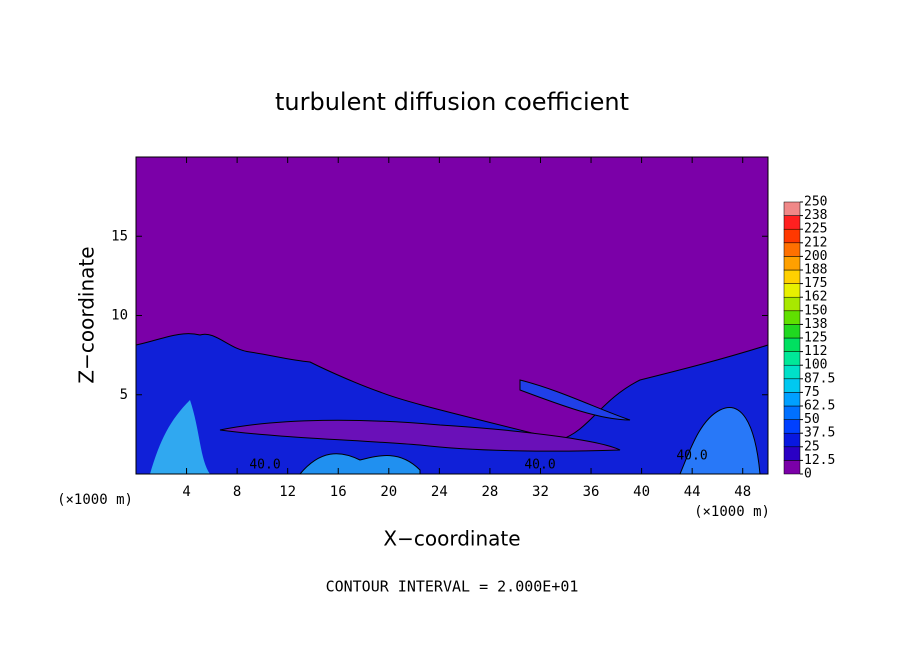  Describe the element at coordinates (388, 492) in the screenshot. I see `x-tick-label: 20` at that location.